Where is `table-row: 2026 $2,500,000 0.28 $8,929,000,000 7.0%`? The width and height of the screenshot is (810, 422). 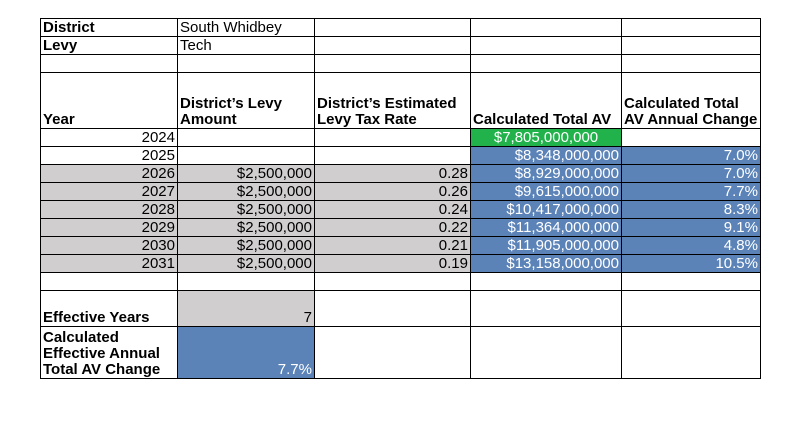 table-row: 2026 $2,500,000 0.28 $8,929,000,000 7.0% is located at coordinates (400, 173).